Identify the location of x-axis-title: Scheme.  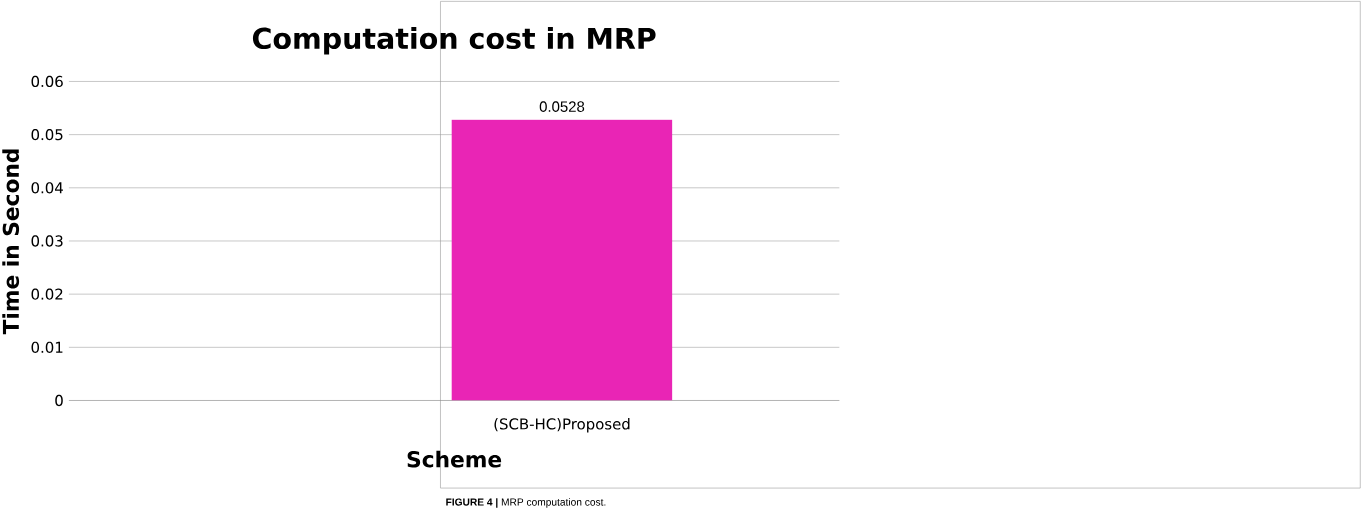
(454, 459).